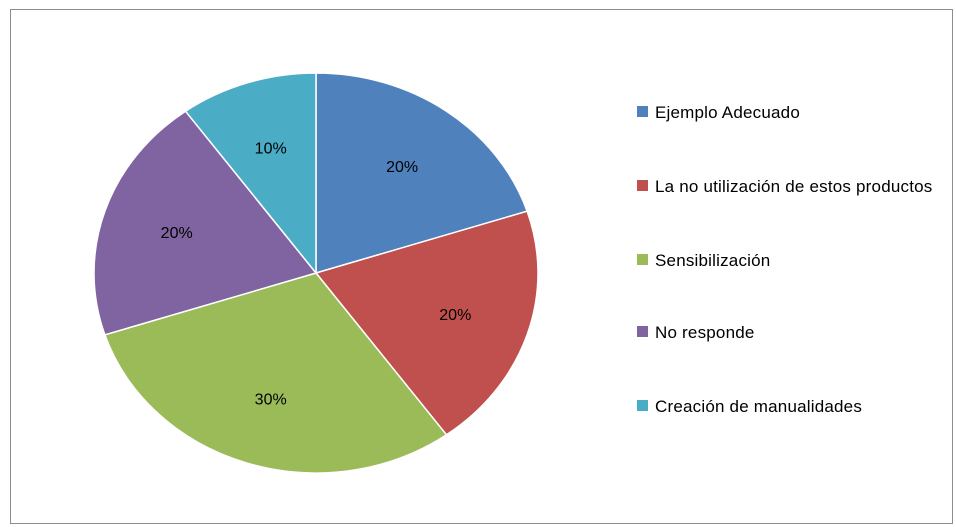 Image resolution: width=956 pixels, height=527 pixels. I want to click on legend-label: La no utilización de estos productos, so click(794, 186).